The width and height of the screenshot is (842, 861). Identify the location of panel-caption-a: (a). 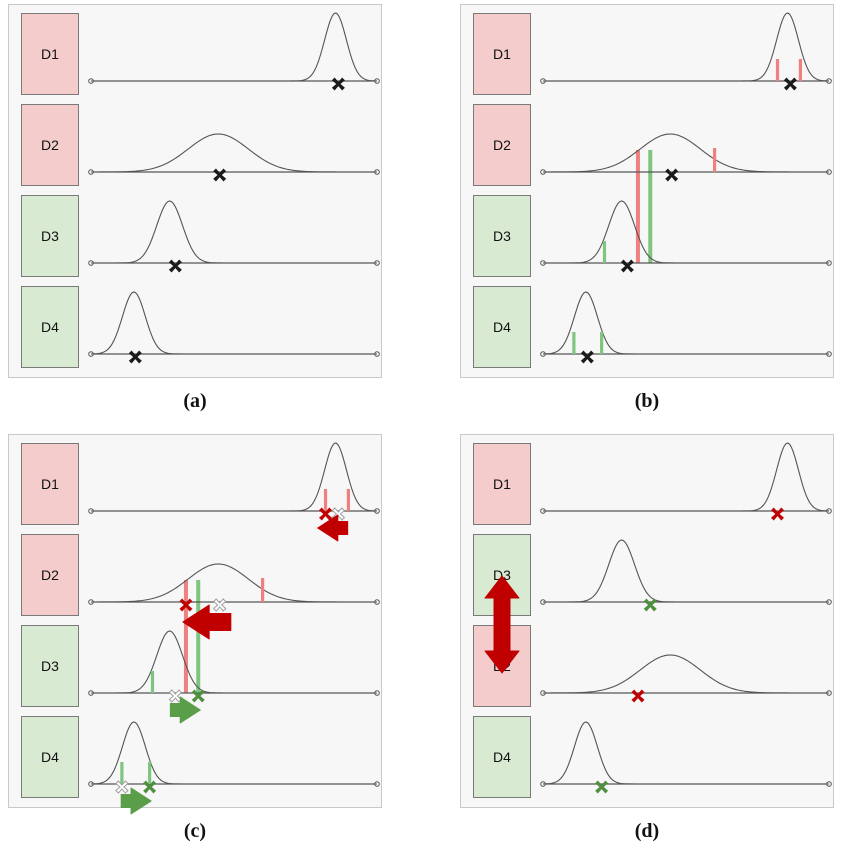
(195, 401).